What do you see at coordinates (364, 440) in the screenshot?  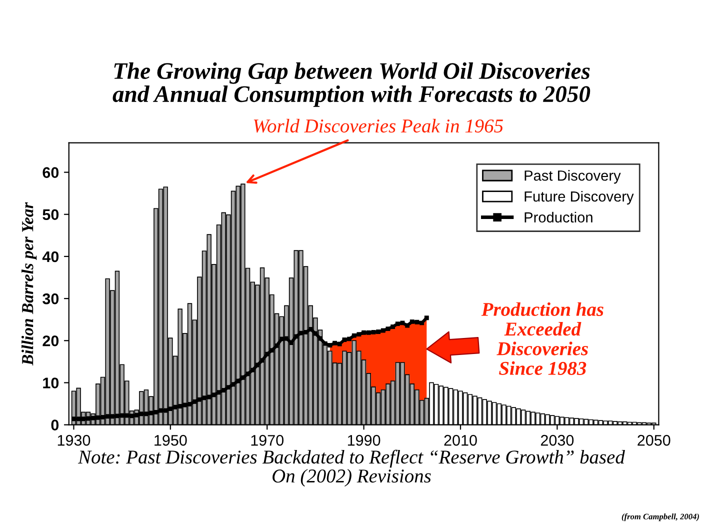 I see `x-tick-label: 1990` at bounding box center [364, 440].